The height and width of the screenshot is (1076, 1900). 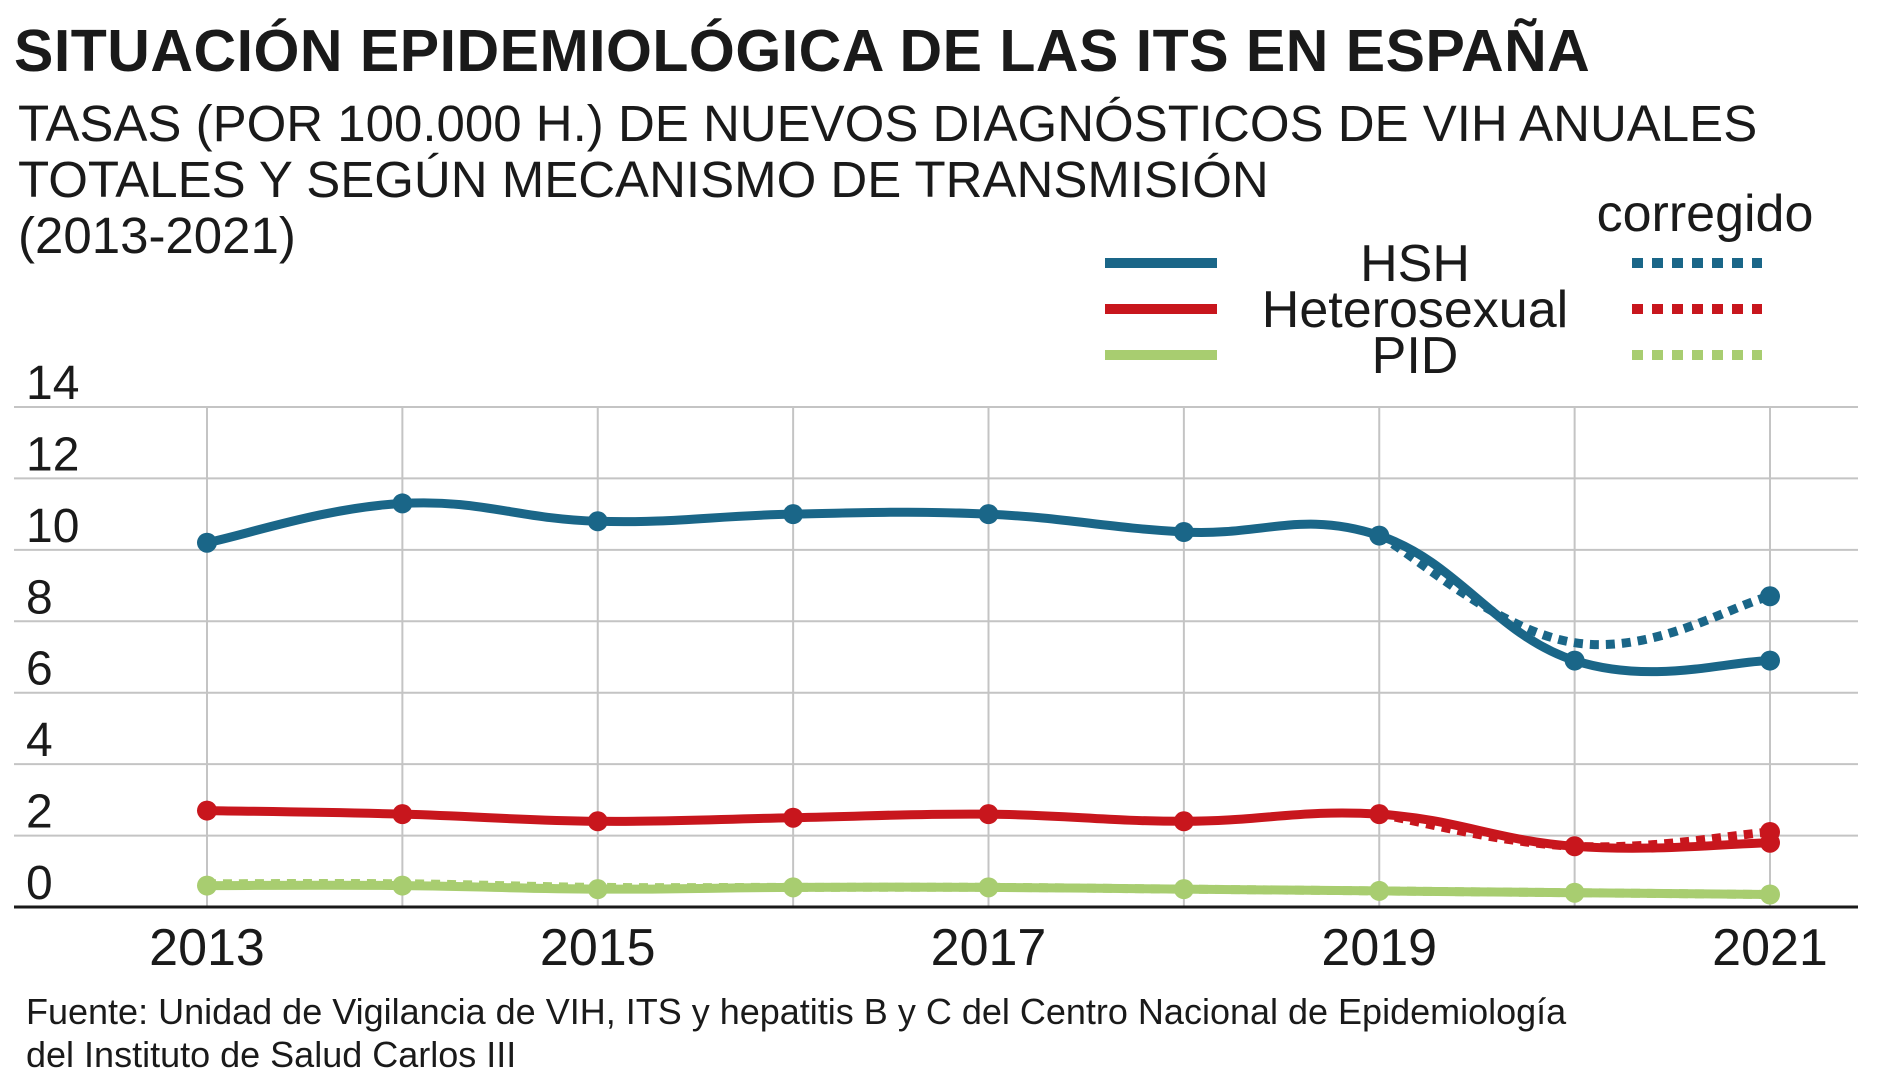 I want to click on legend-label-pid: PID, so click(x=1415, y=356).